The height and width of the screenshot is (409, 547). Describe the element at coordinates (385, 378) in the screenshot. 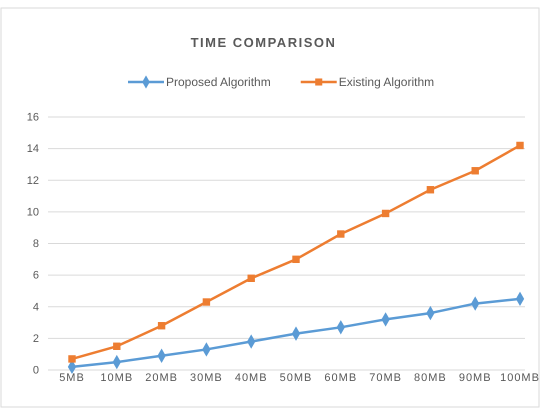

I see `x-tick-label: 70MB` at that location.